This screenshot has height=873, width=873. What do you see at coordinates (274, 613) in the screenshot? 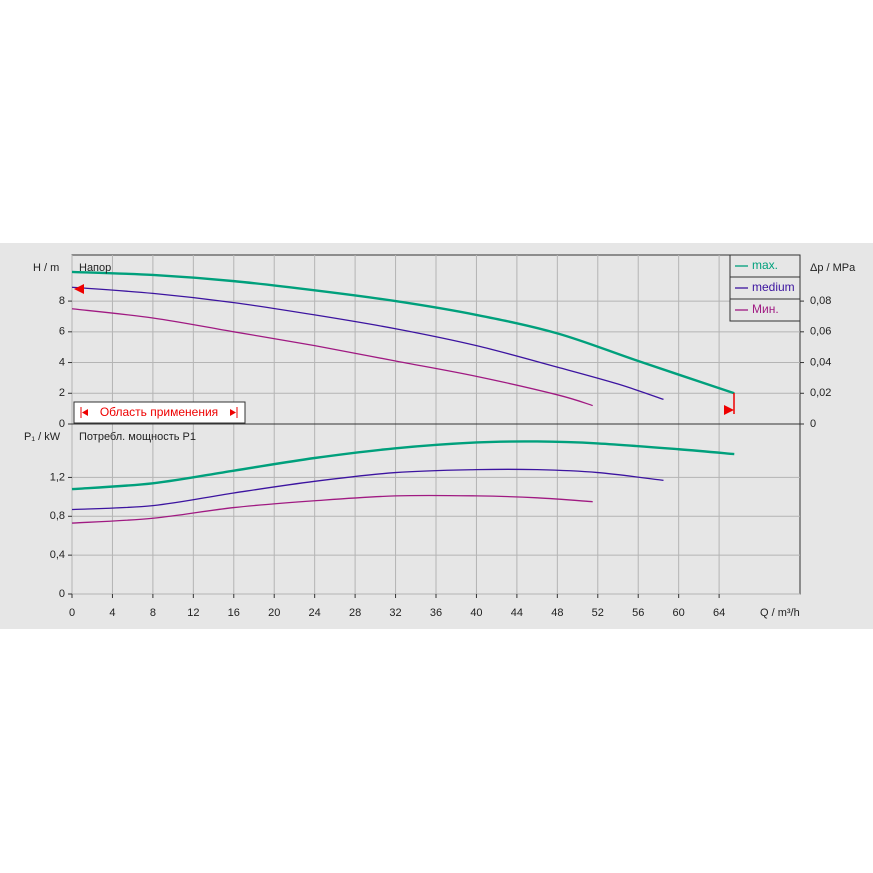
I see `x-tick-label: 20` at bounding box center [274, 613].